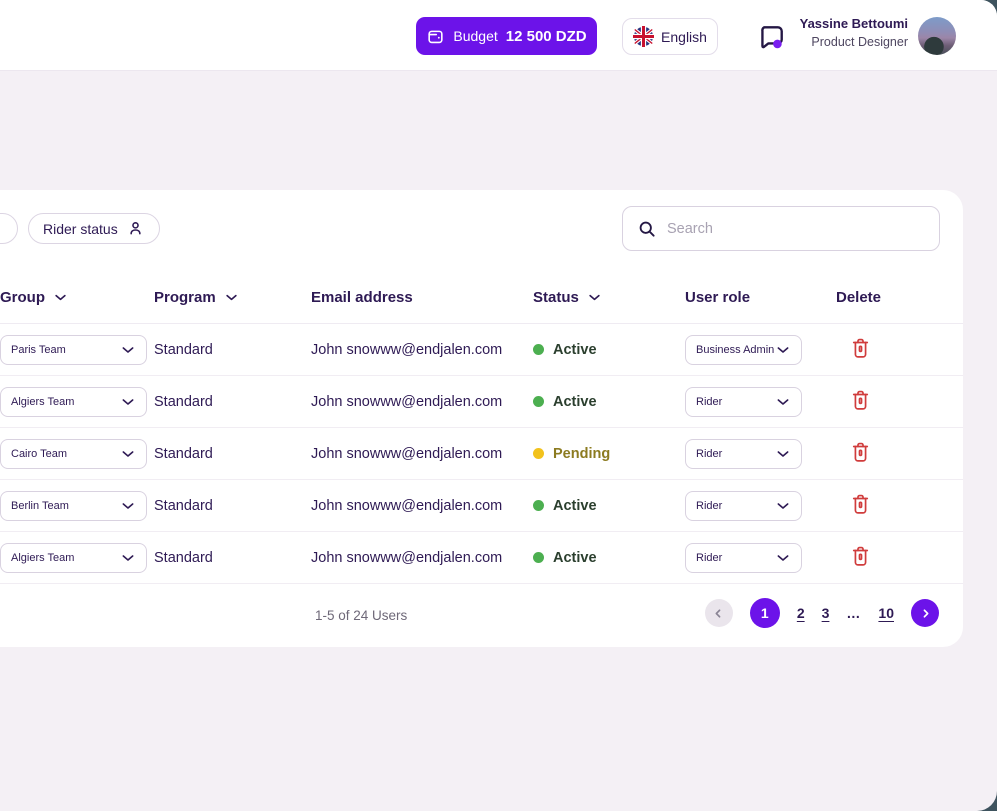 This screenshot has height=811, width=997. What do you see at coordinates (73, 505) in the screenshot?
I see `group-select: Berlin Team` at bounding box center [73, 505].